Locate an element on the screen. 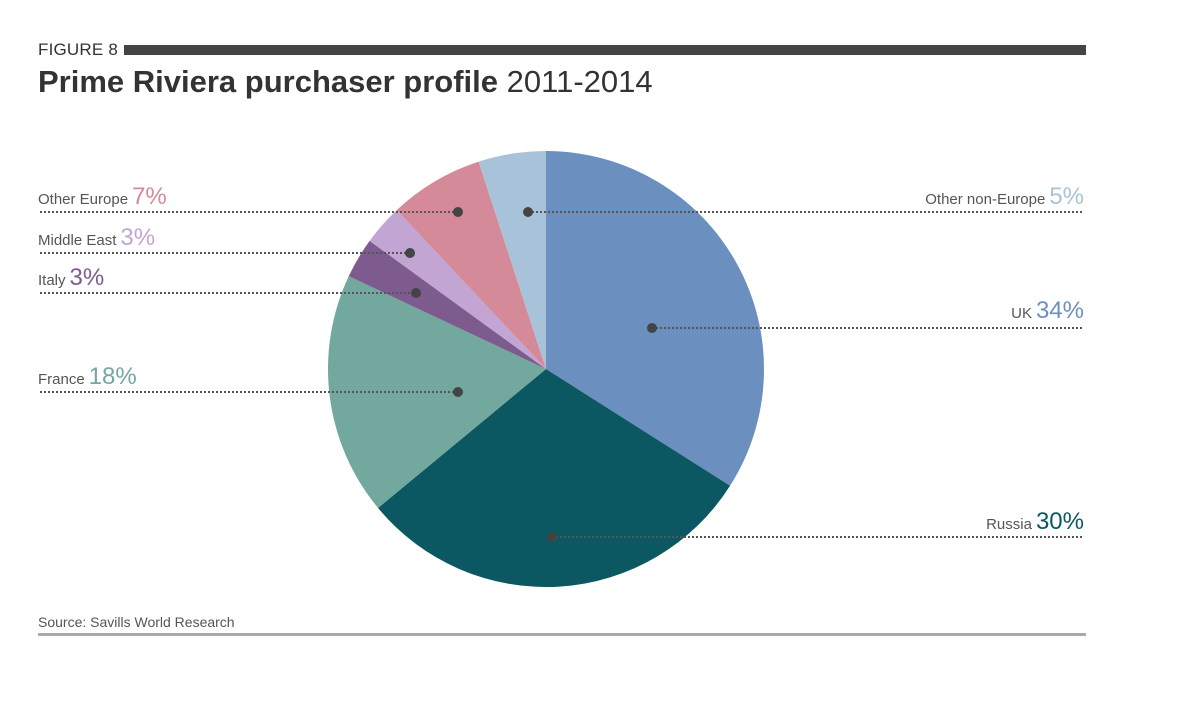 The height and width of the screenshot is (726, 1200). pie-slice-other-non-europe is located at coordinates (512, 260).